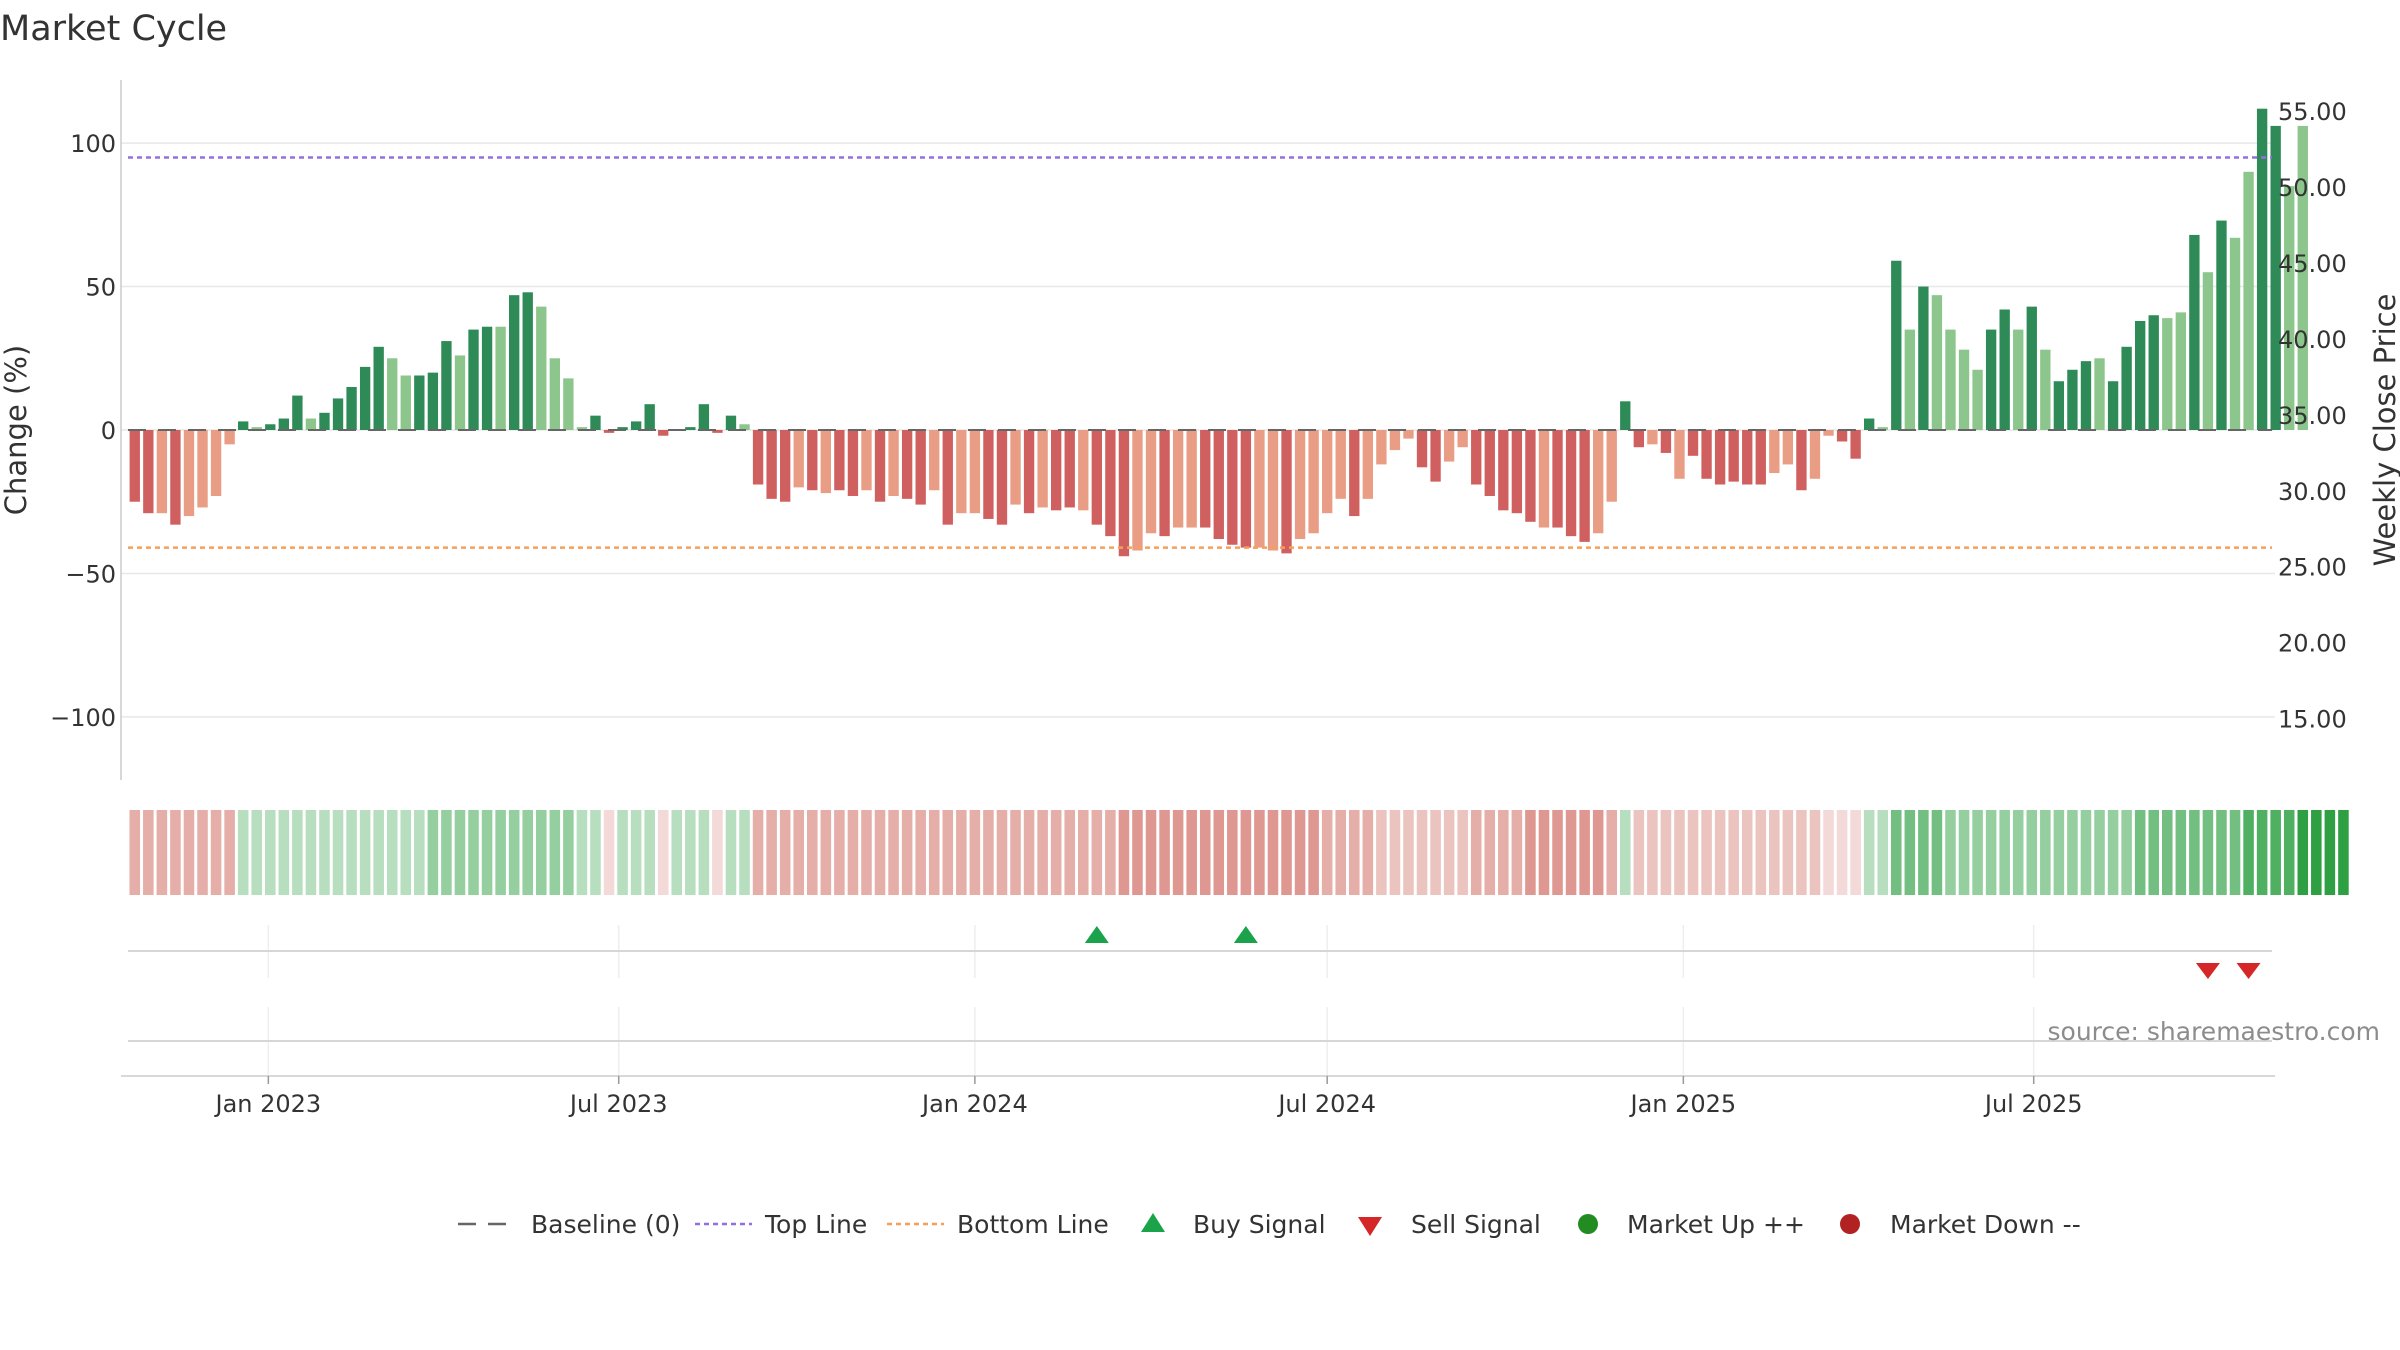 Image resolution: width=2400 pixels, height=1350 pixels. I want to click on legend-market-up-label: Market Up ++, so click(1716, 1224).